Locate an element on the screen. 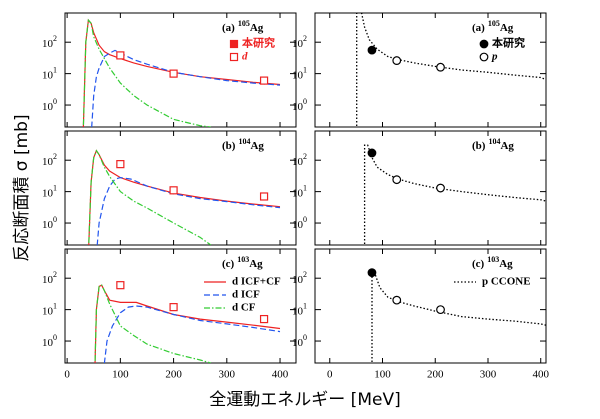  x-axis-label: 全運動エネルギー [MeV] is located at coordinates (304, 400).